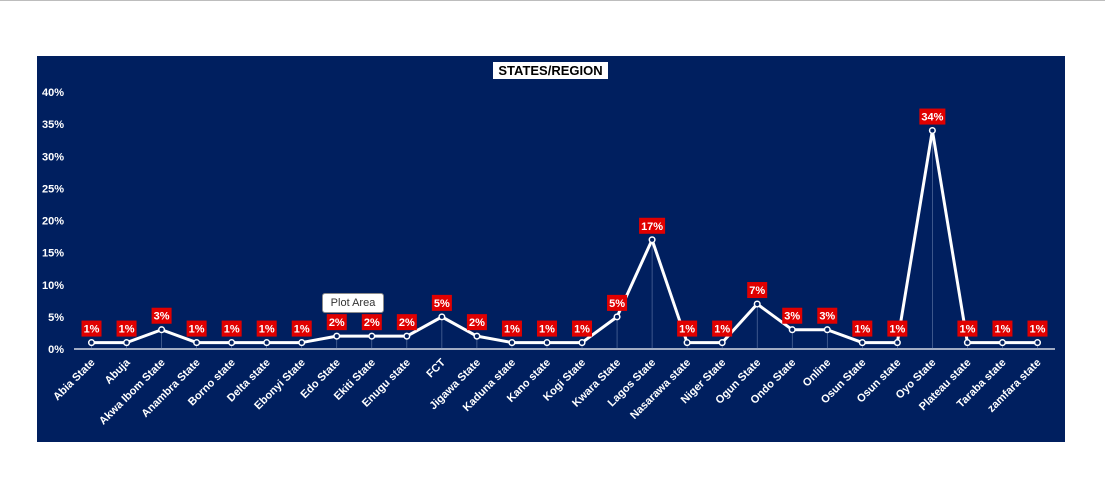 Image resolution: width=1105 pixels, height=494 pixels. I want to click on data-label-text: 34%, so click(932, 118).